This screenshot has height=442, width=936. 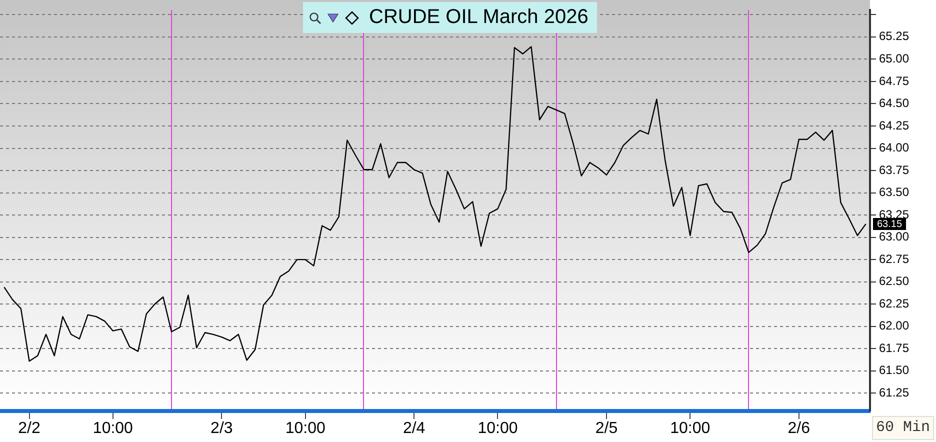 What do you see at coordinates (894, 192) in the screenshot?
I see `y-tick-label: 63.50` at bounding box center [894, 192].